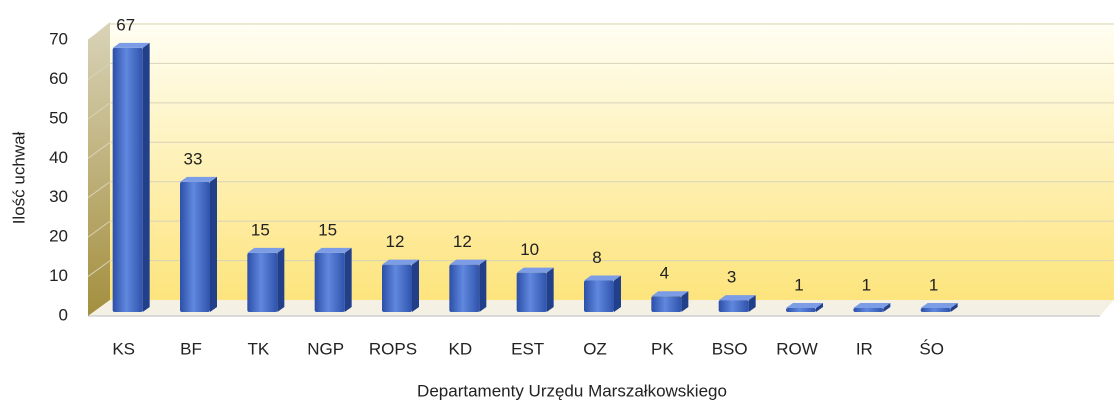 Image resolution: width=1114 pixels, height=410 pixels. I want to click on value-label: 67, so click(125, 24).